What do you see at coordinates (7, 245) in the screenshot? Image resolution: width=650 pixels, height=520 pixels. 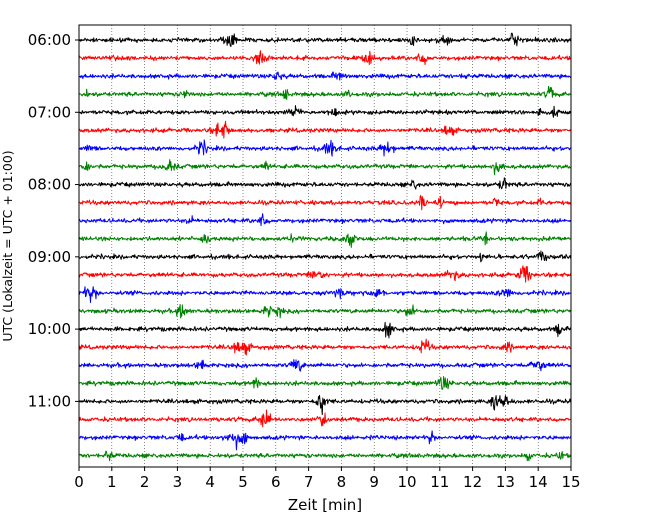 I see `y-axis-label: UTC (Lokalzeit = UTC + 01:00)` at bounding box center [7, 245].